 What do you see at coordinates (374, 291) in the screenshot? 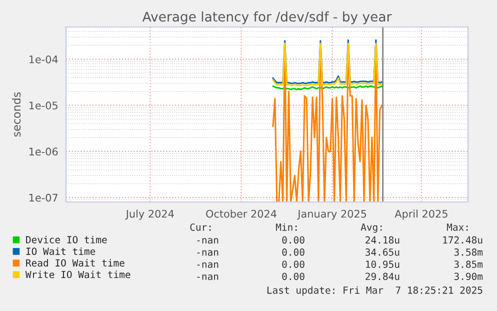
I see `text: Last update: Fri Mar 7 18:25:21 2025` at bounding box center [374, 291].